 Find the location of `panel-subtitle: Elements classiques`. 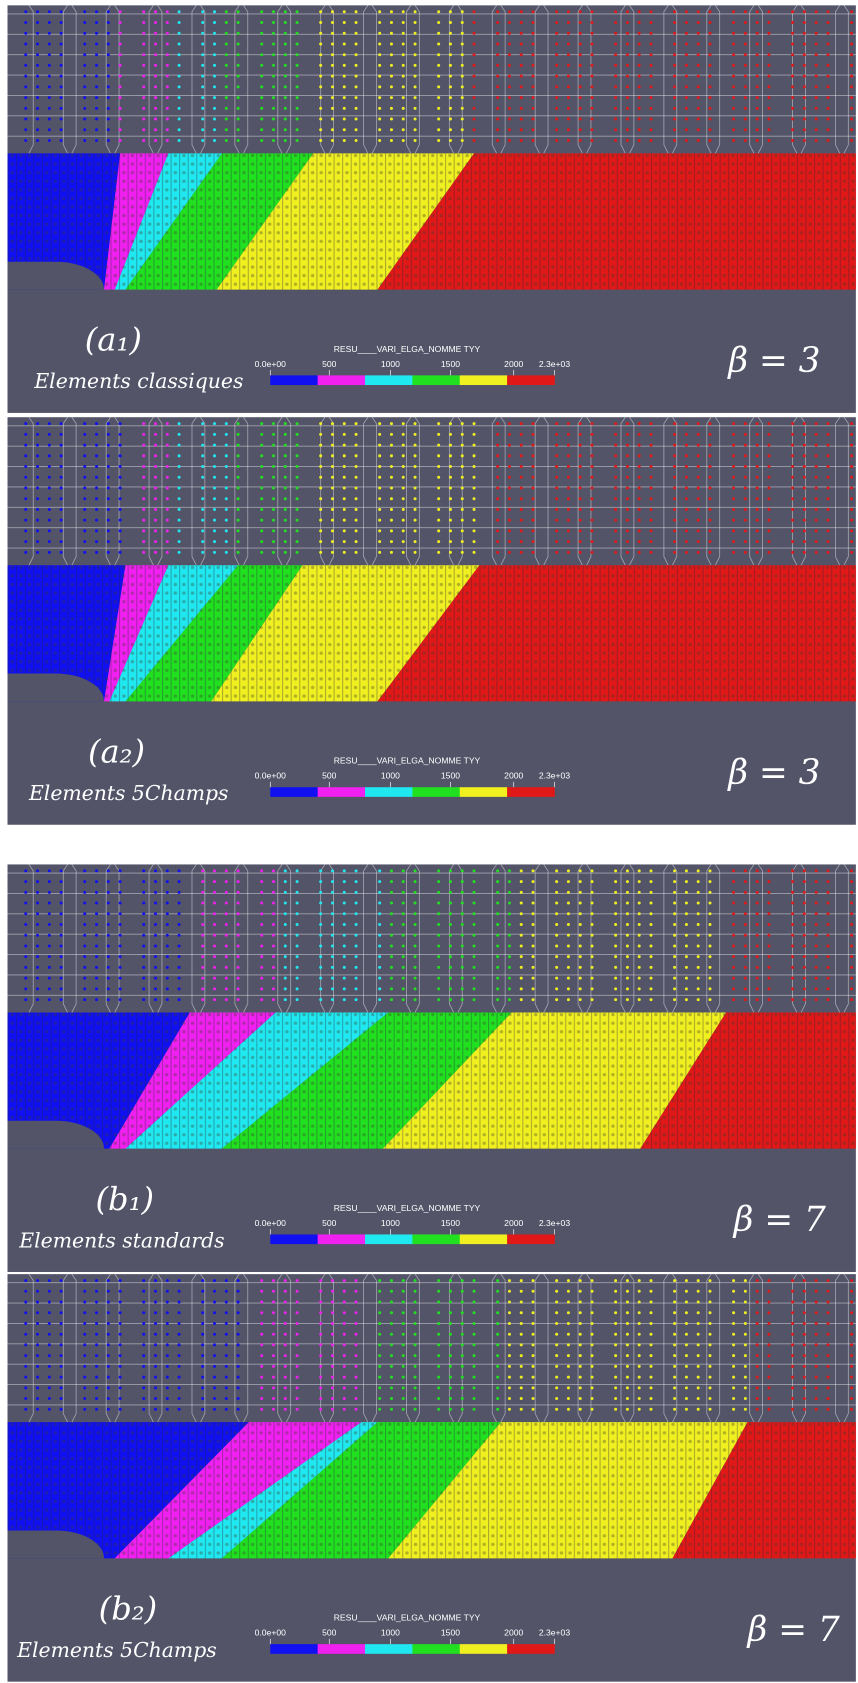

panel-subtitle: Elements classiques is located at coordinates (138, 381).